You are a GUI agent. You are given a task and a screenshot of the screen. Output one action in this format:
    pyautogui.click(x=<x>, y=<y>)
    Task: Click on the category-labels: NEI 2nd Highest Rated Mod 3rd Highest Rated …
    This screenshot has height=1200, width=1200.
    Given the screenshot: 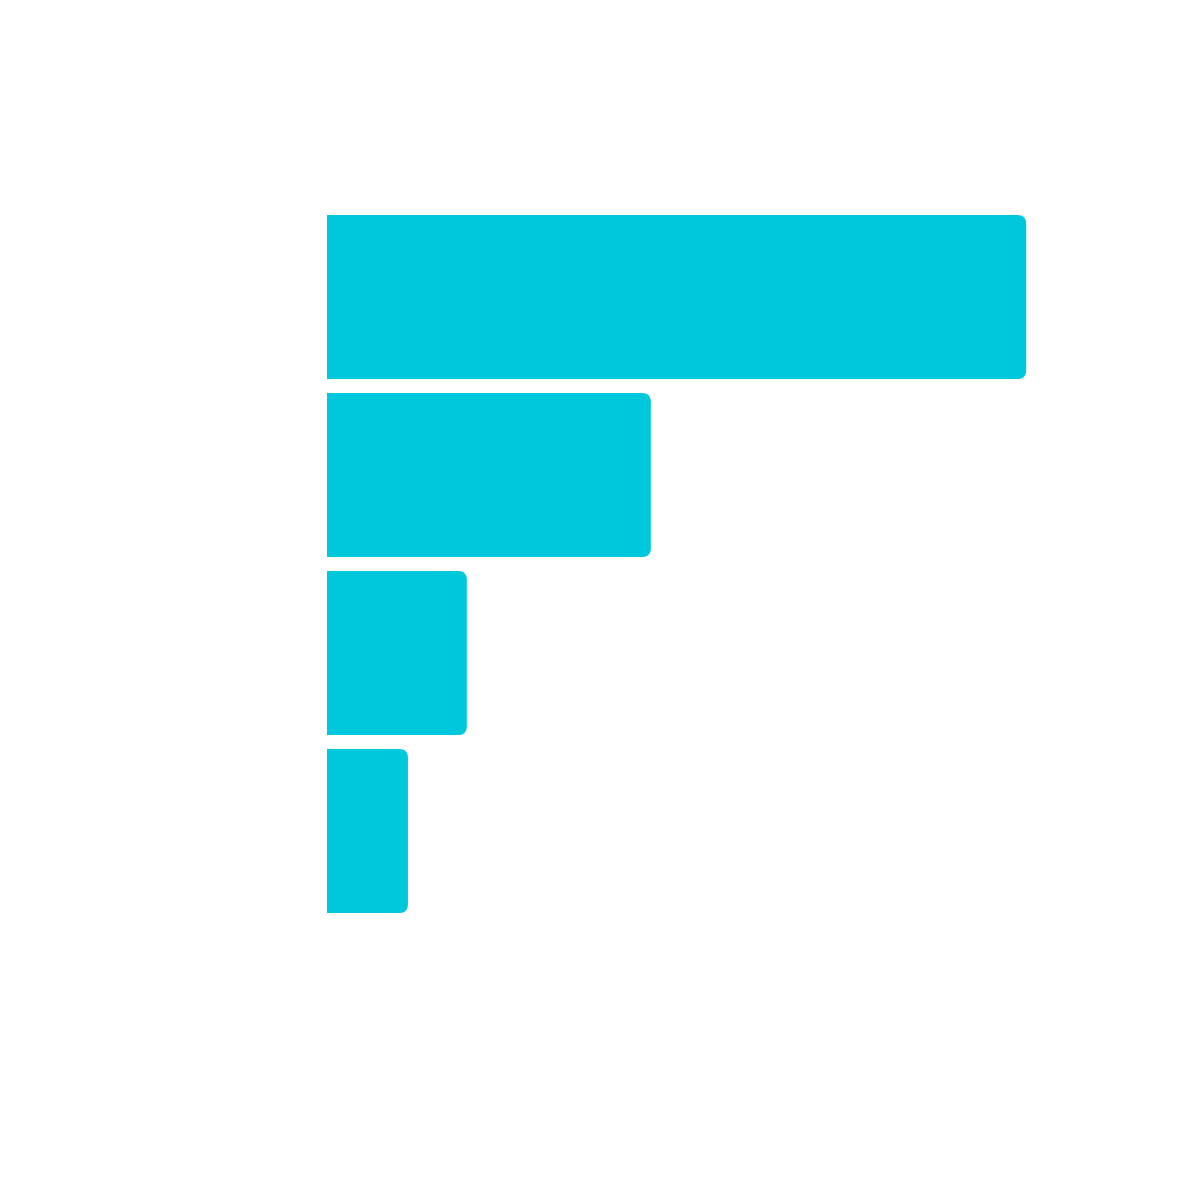 What is the action you would take?
    pyautogui.click(x=181, y=565)
    